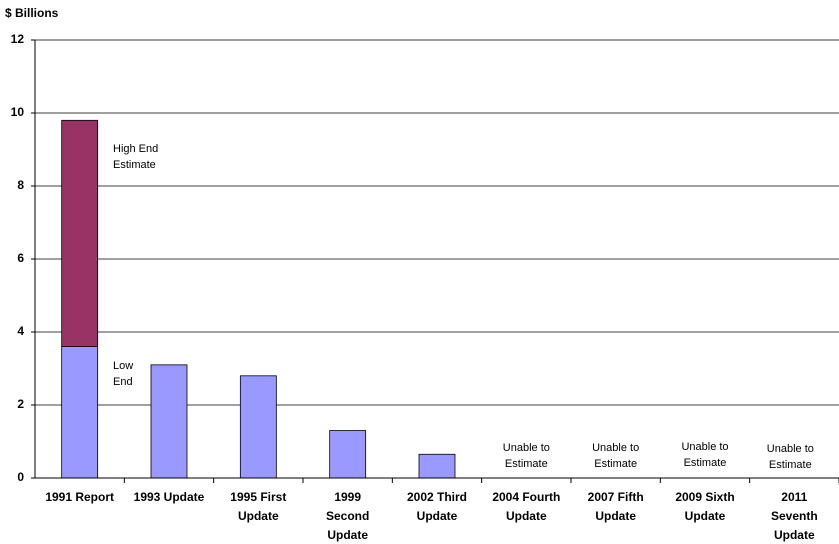 This screenshot has height=544, width=839. I want to click on x-tick-label: 2011, so click(794, 497).